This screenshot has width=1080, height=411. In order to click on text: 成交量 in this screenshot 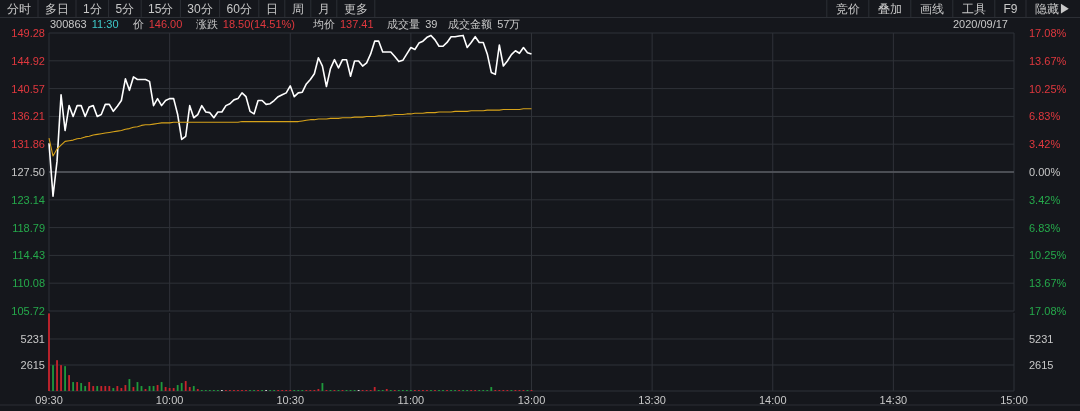, I will do `click(403, 24)`.